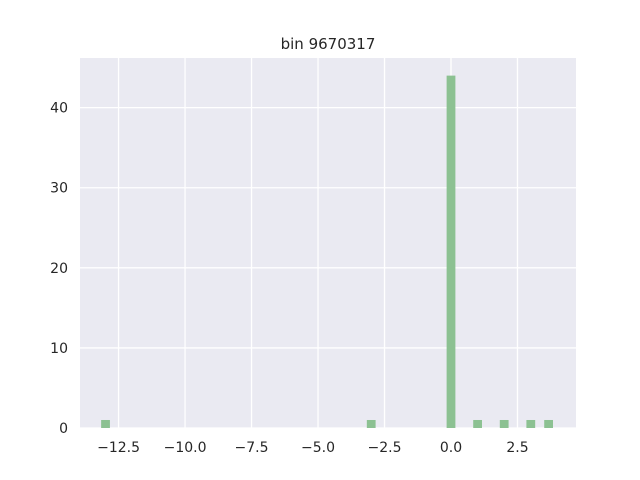  I want to click on x-tick-label: 0.0, so click(451, 448).